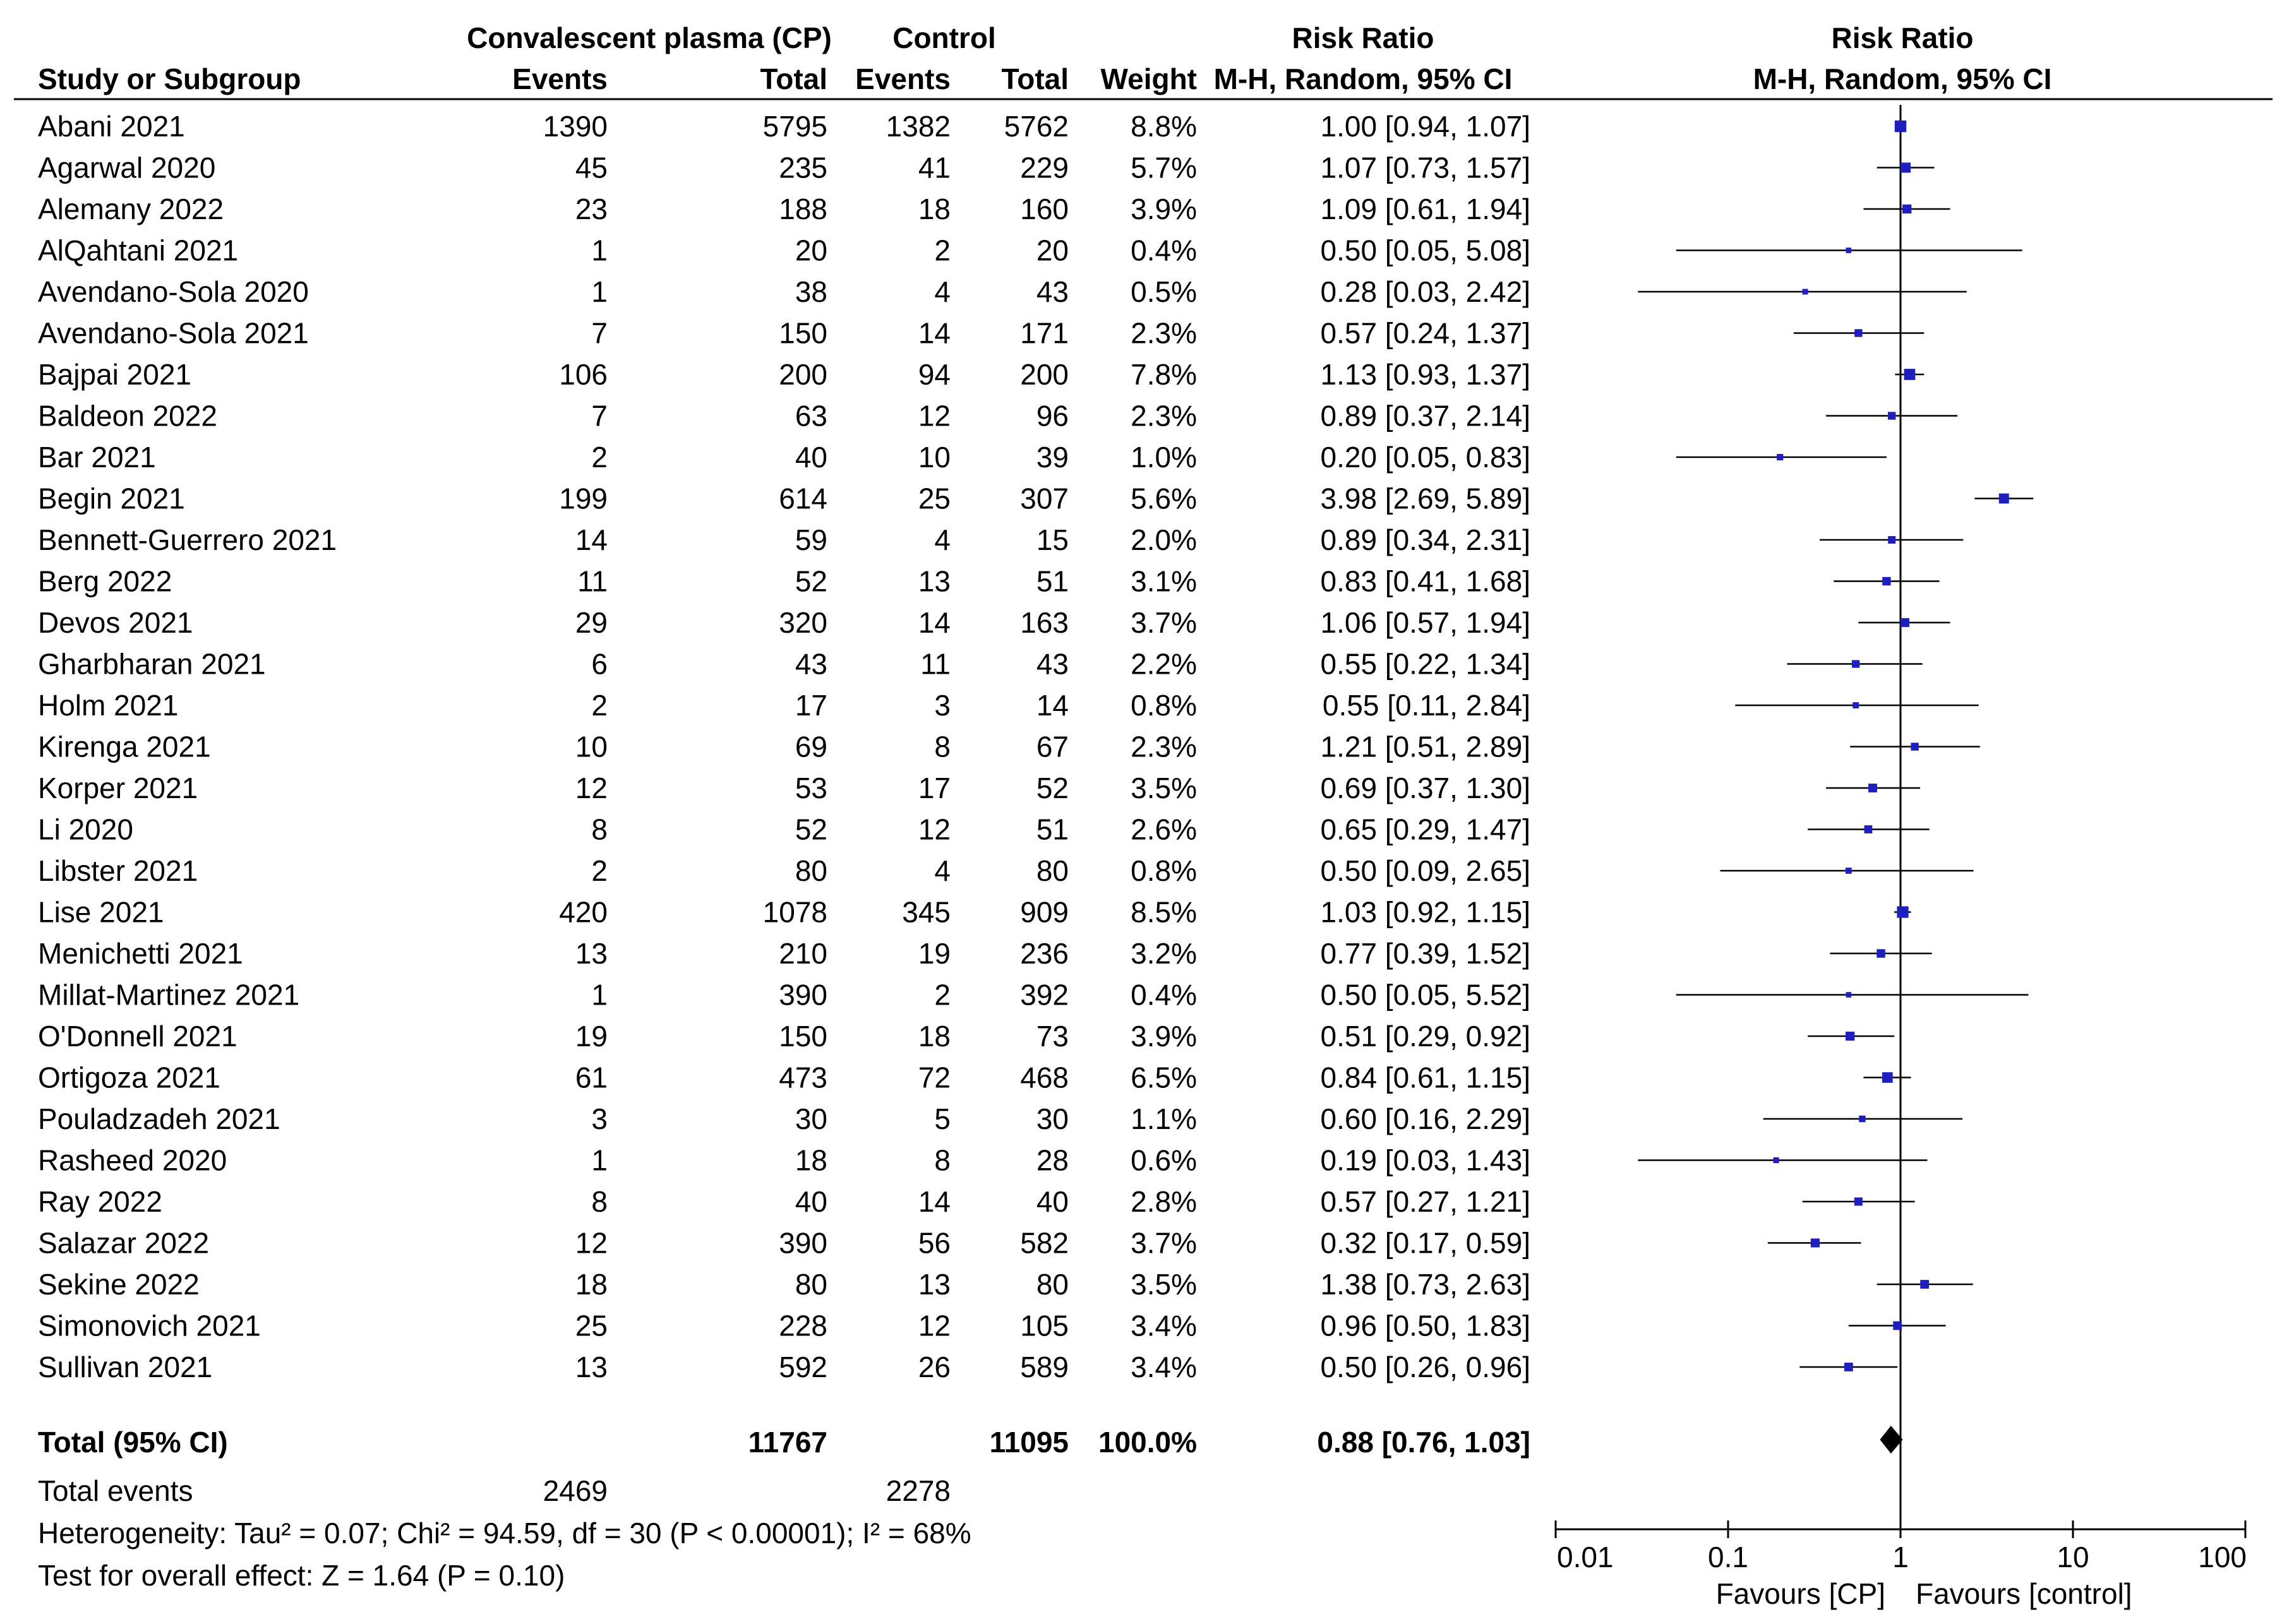  I want to click on risk-ratio-ci: 3.98 [2.69, 5.89], so click(1426, 498).